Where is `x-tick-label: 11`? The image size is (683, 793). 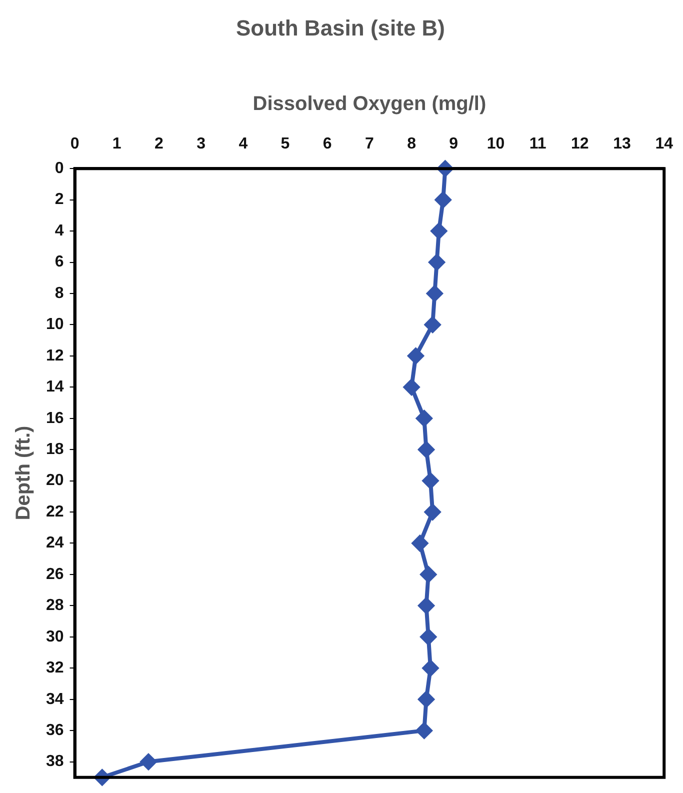 x-tick-label: 11 is located at coordinates (537, 143).